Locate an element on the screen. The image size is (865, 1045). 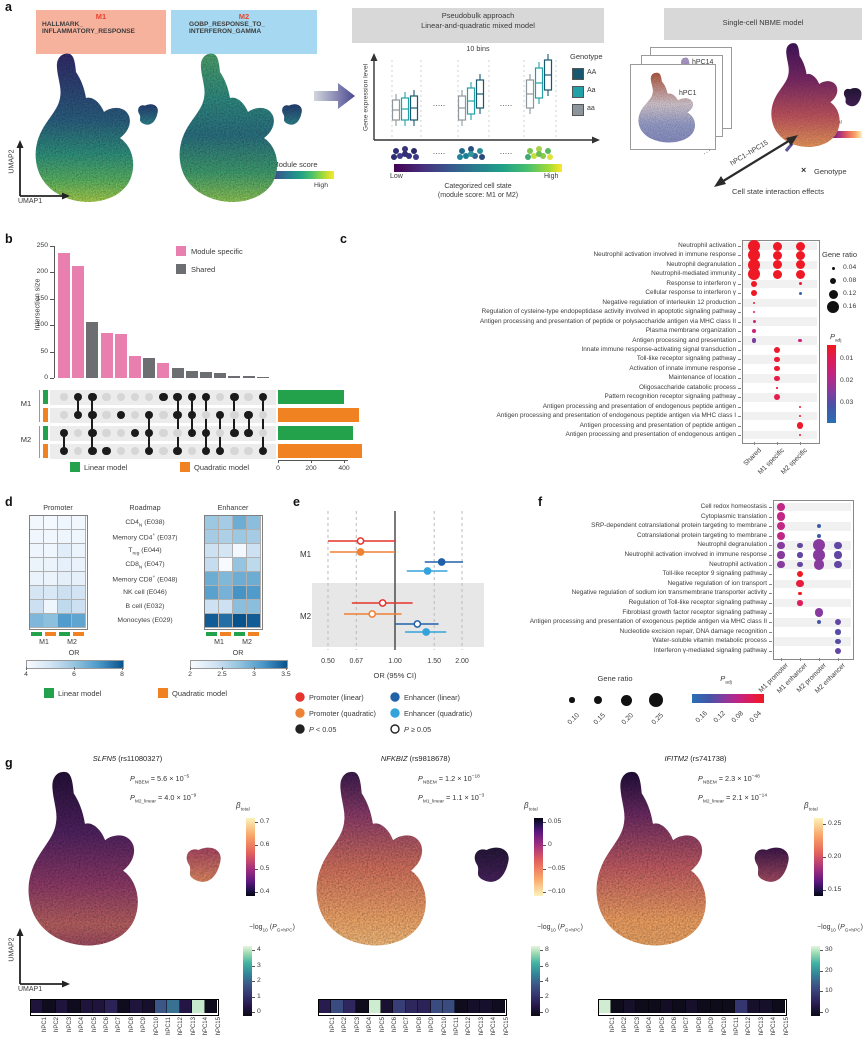
b-model-swatch-linear is located at coordinates (75, 467).